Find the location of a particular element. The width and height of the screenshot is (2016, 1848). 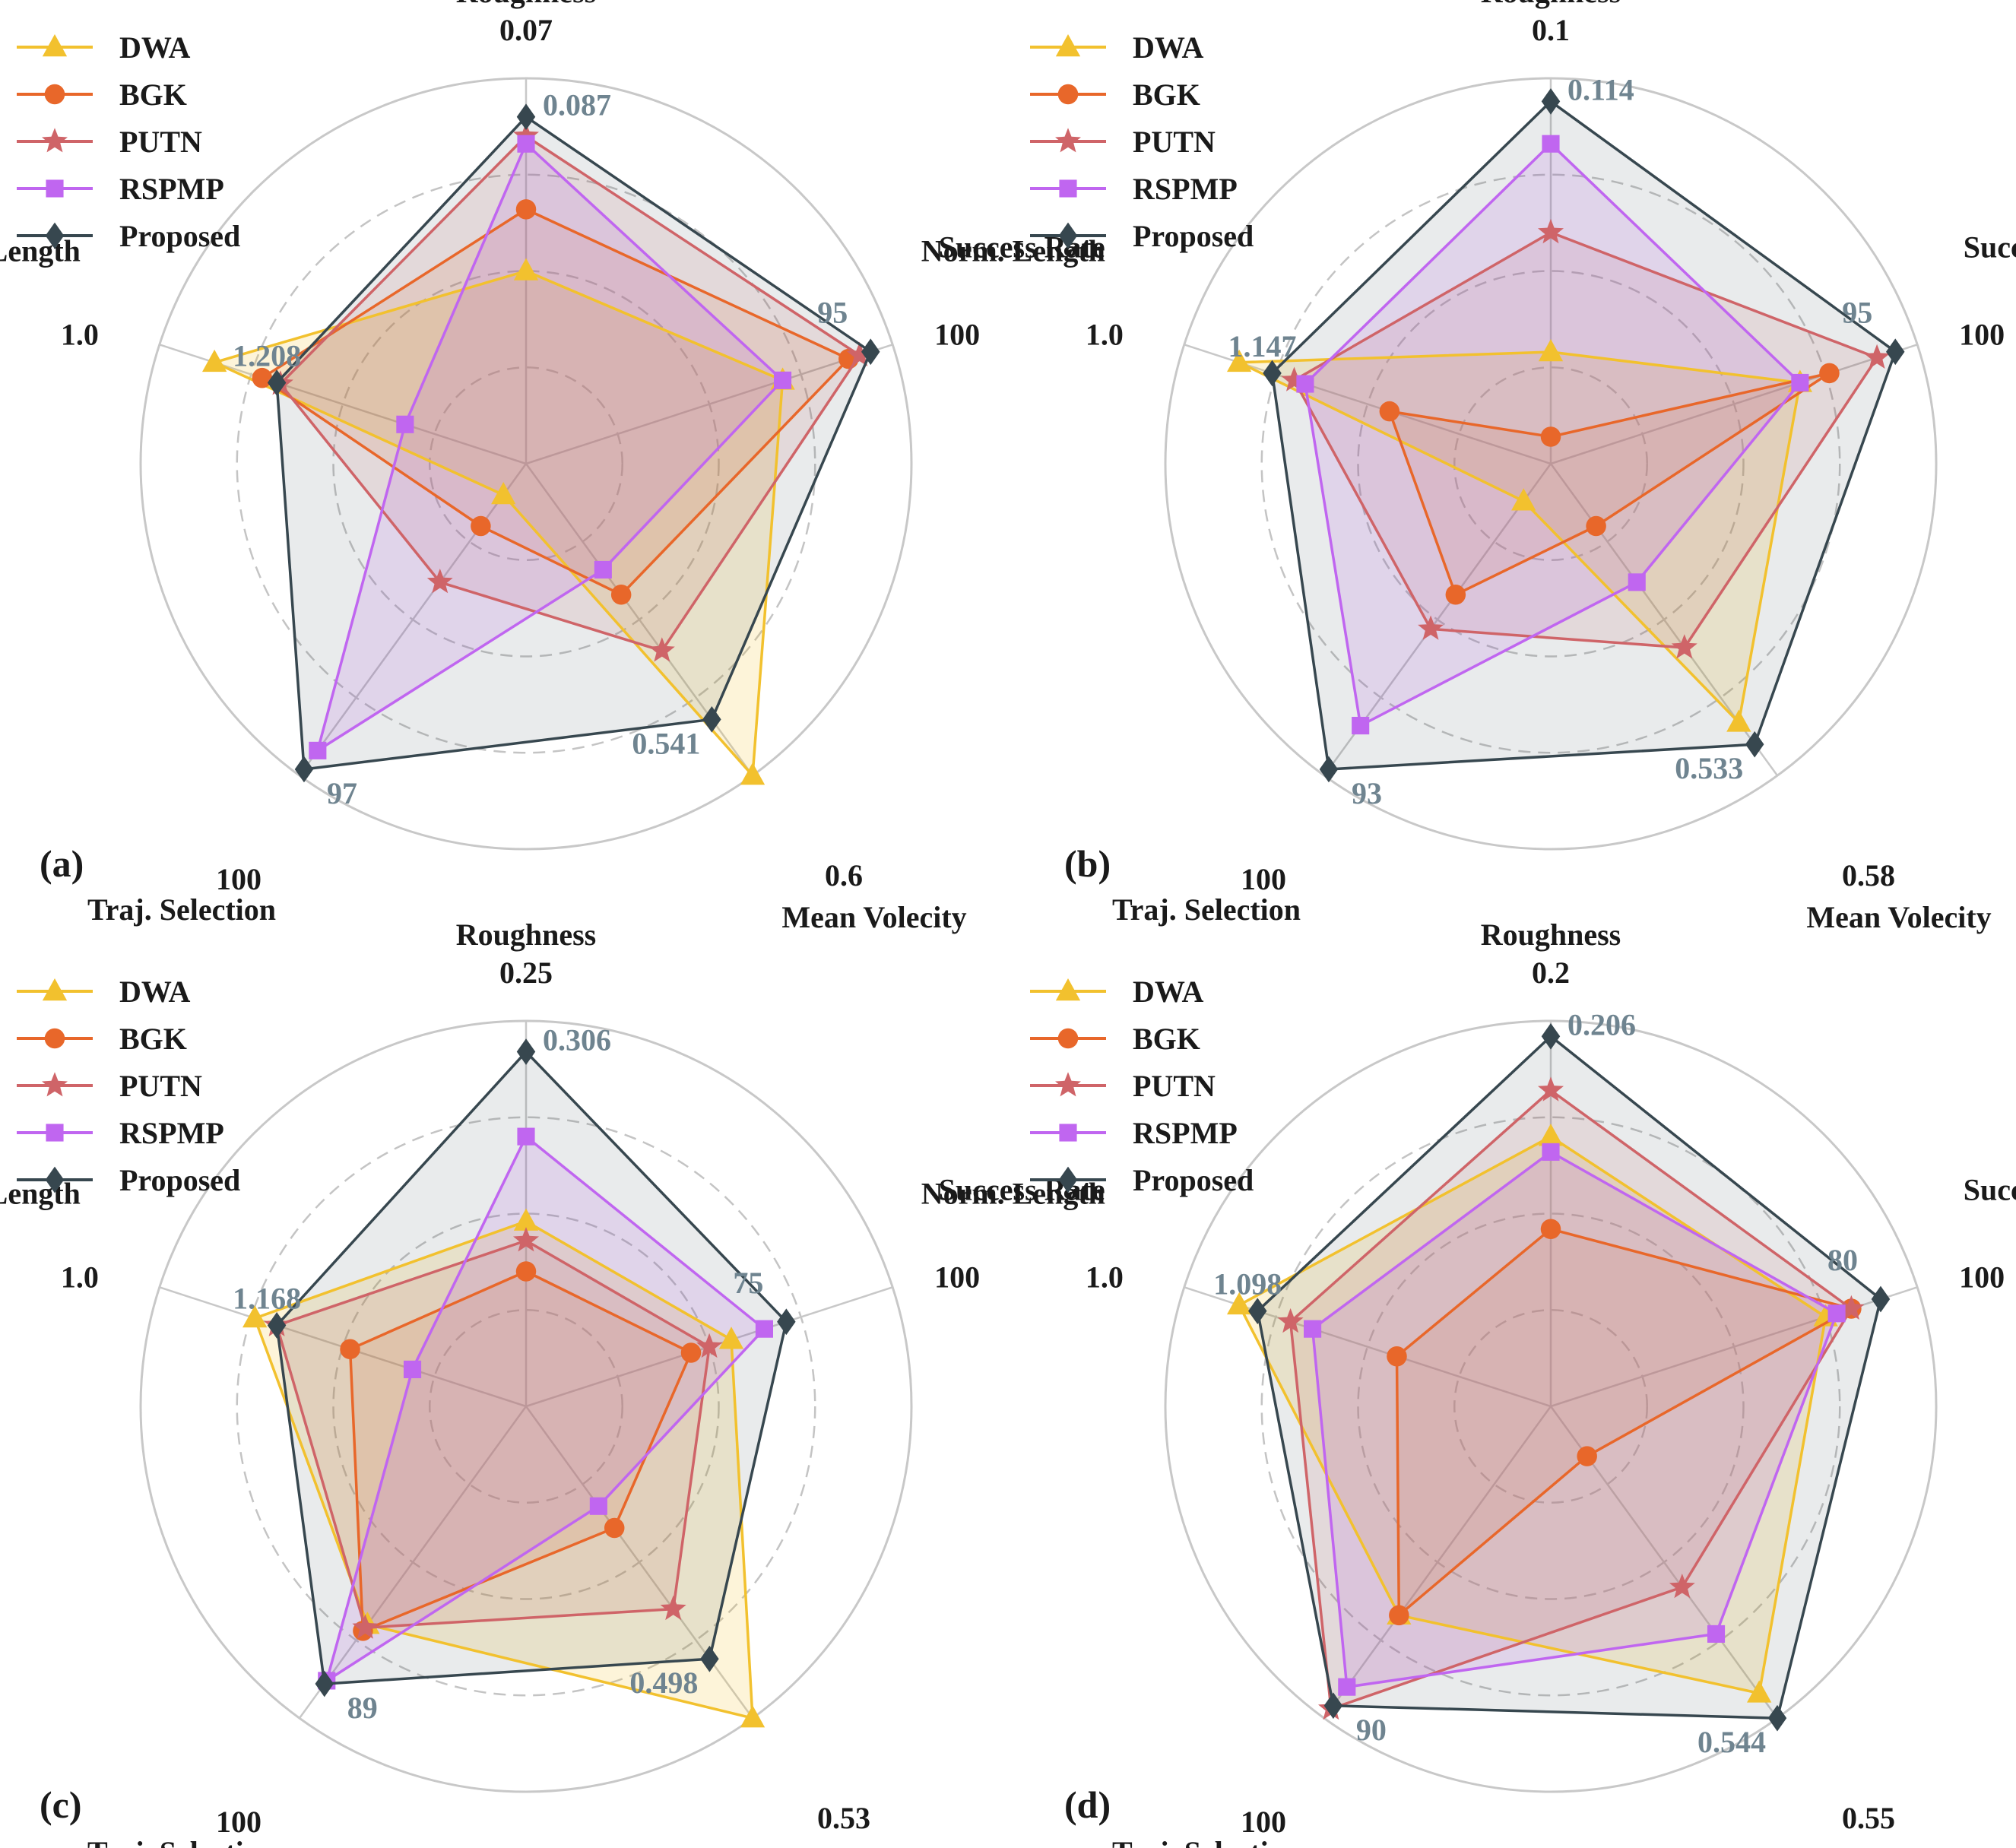

legend-item-rspmp: RSPMP is located at coordinates (120, 189).